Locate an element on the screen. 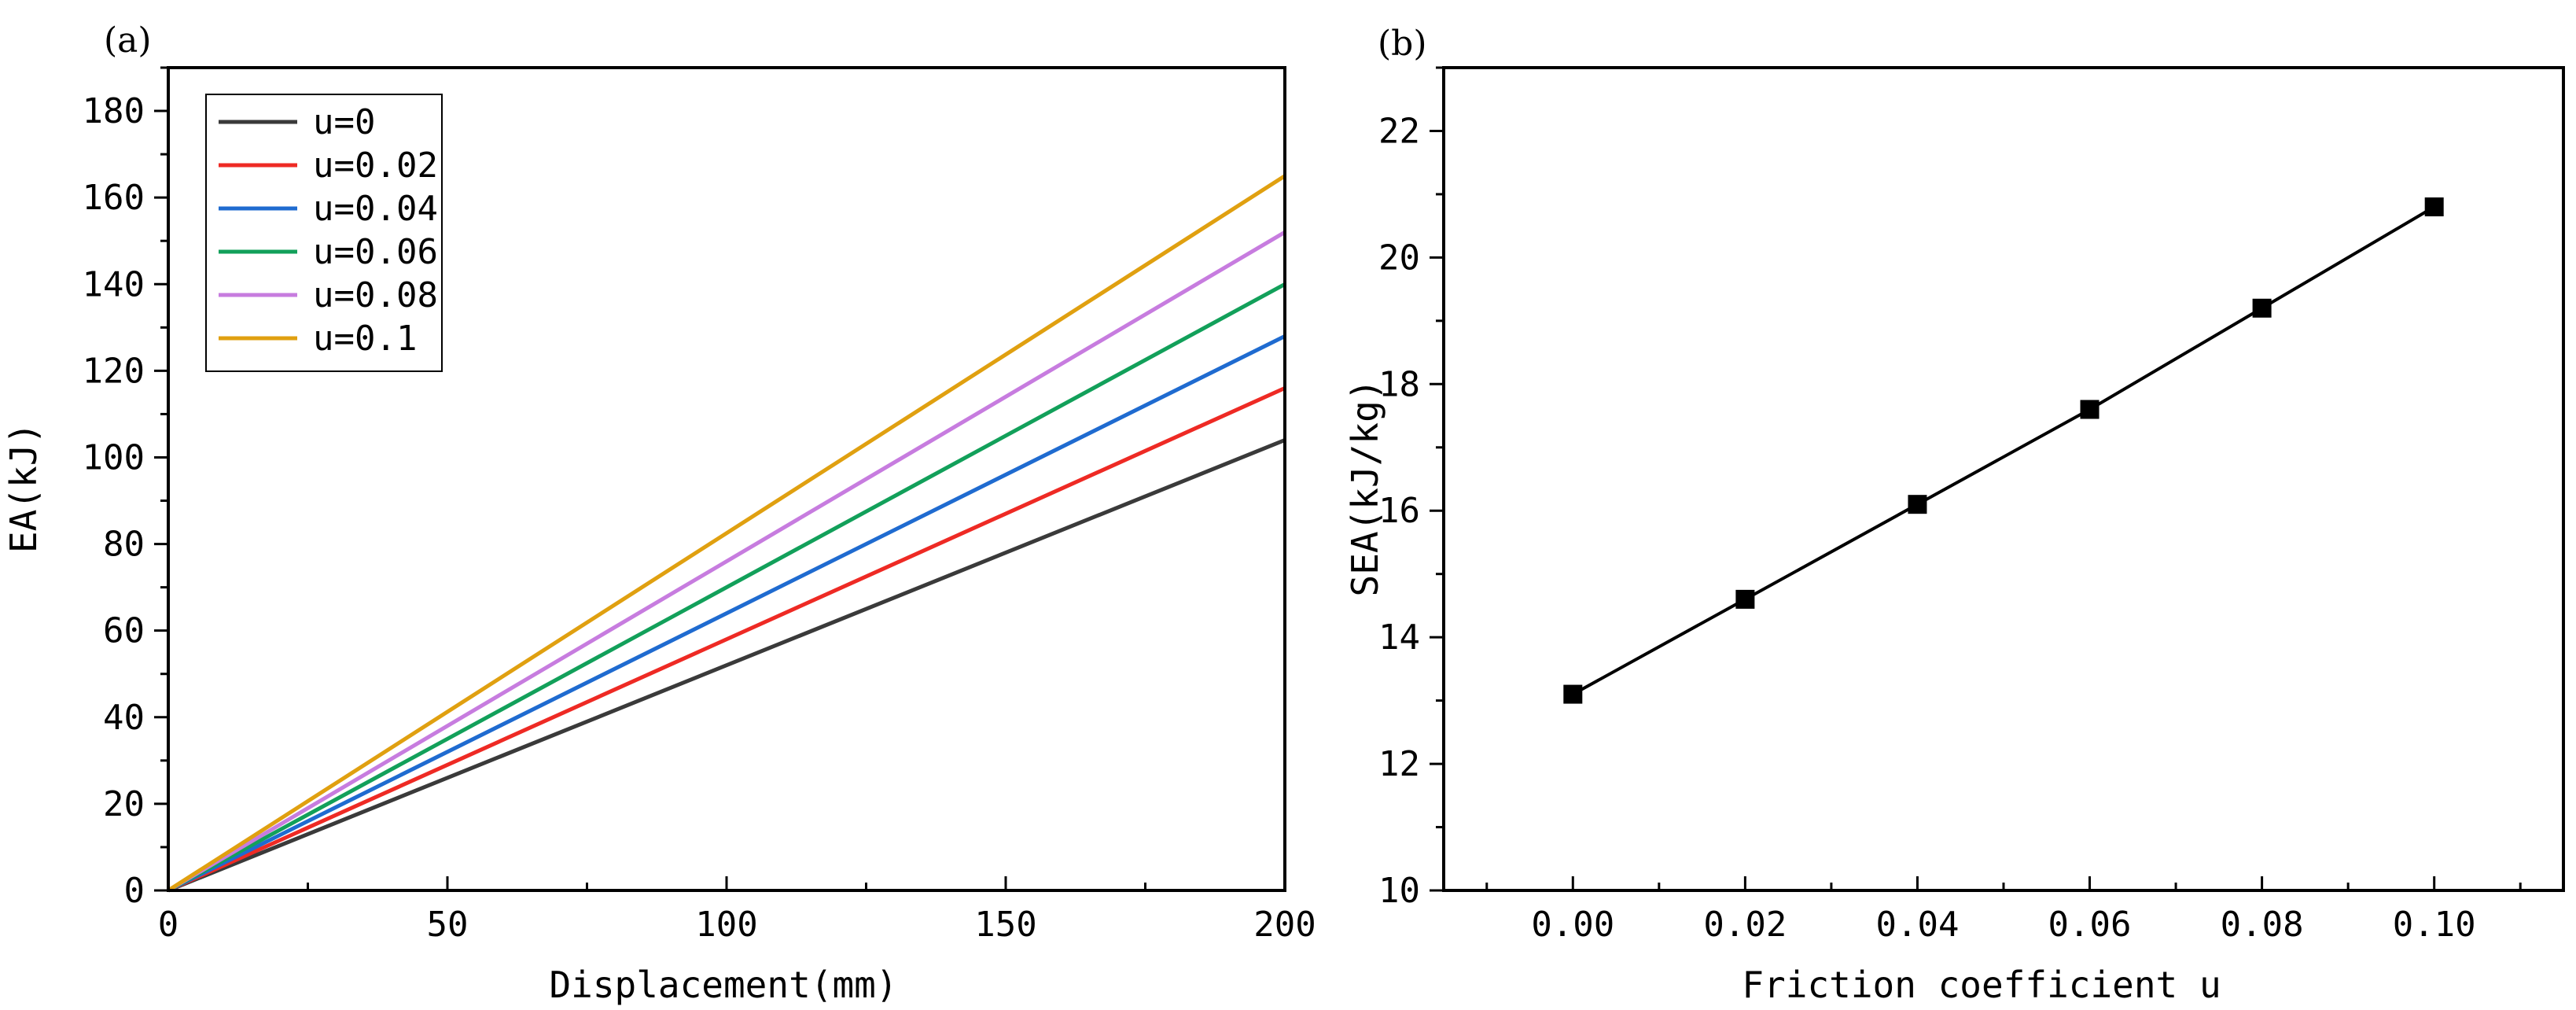 This screenshot has width=2576, height=1010. panel-a-legend-label-5: u=0.1 is located at coordinates (365, 339).